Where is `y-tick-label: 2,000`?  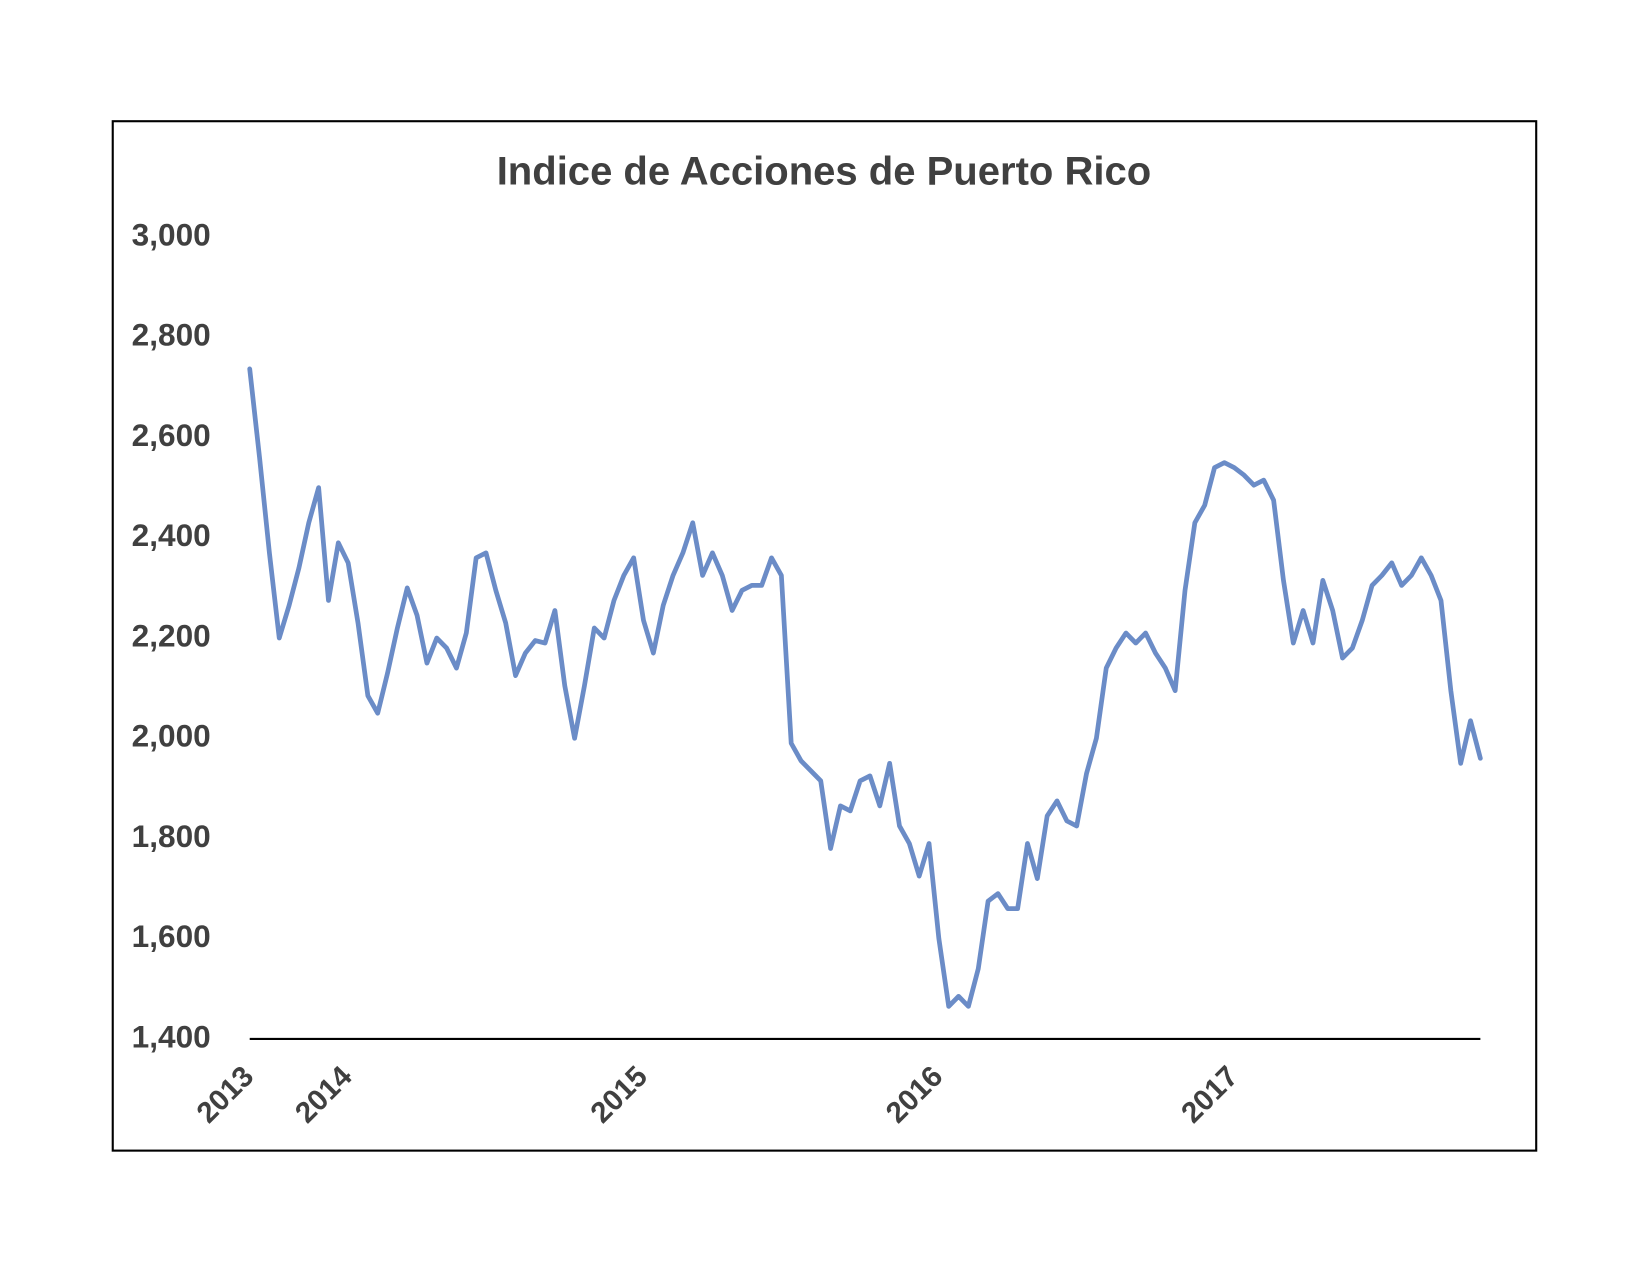 y-tick-label: 2,000 is located at coordinates (171, 736).